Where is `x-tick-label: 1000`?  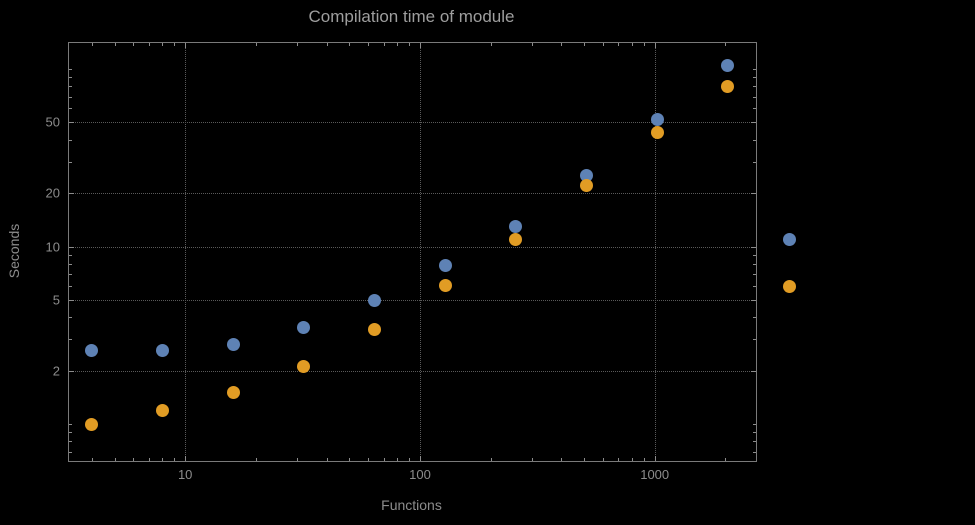
x-tick-label: 1000 is located at coordinates (655, 474).